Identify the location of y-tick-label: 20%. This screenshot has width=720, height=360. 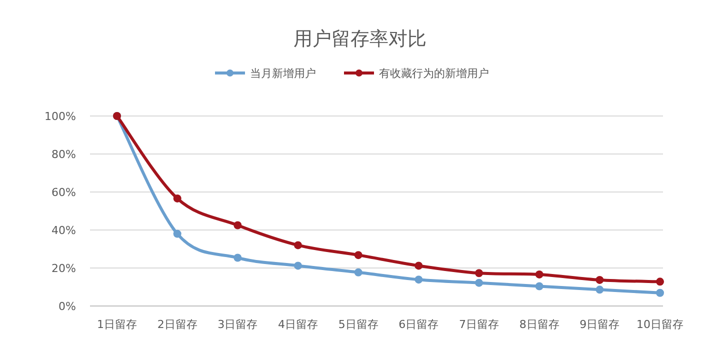
(64, 268).